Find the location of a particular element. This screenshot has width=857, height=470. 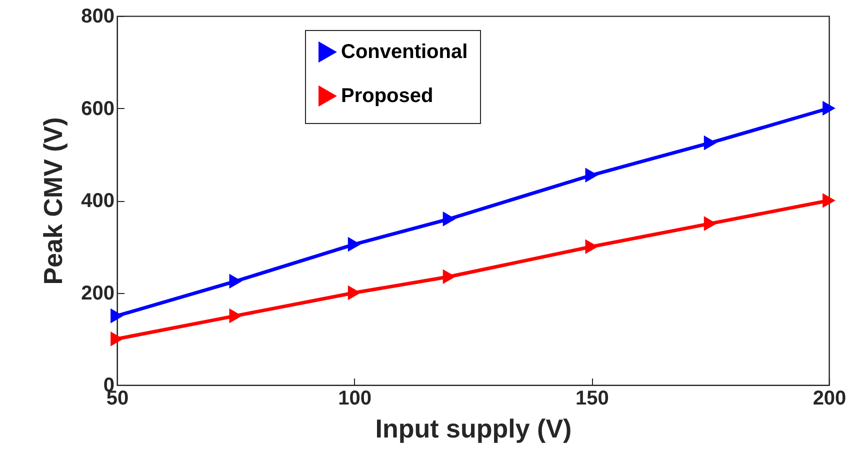

x-tick-label: 200 is located at coordinates (829, 399).